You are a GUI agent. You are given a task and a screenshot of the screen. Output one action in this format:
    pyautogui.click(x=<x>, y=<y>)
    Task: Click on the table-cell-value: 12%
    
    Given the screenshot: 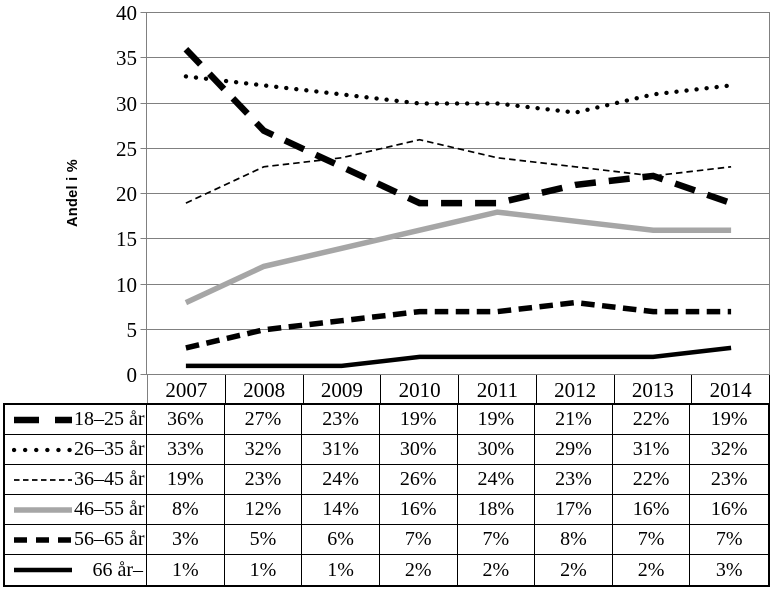 What is the action you would take?
    pyautogui.click(x=263, y=510)
    